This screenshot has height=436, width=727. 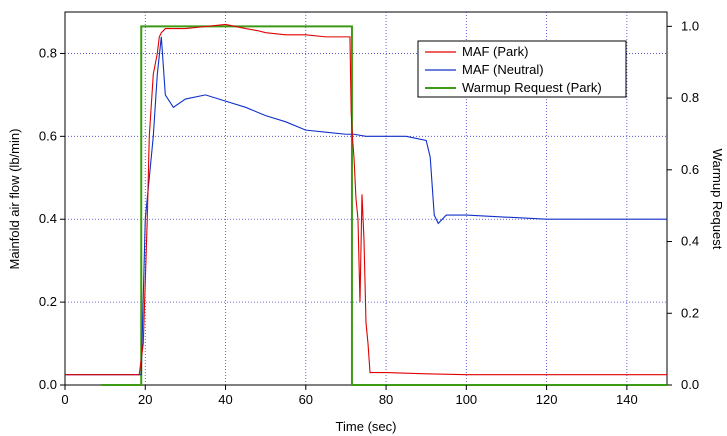 What do you see at coordinates (547, 399) in the screenshot?
I see `x-tick-label: 120` at bounding box center [547, 399].